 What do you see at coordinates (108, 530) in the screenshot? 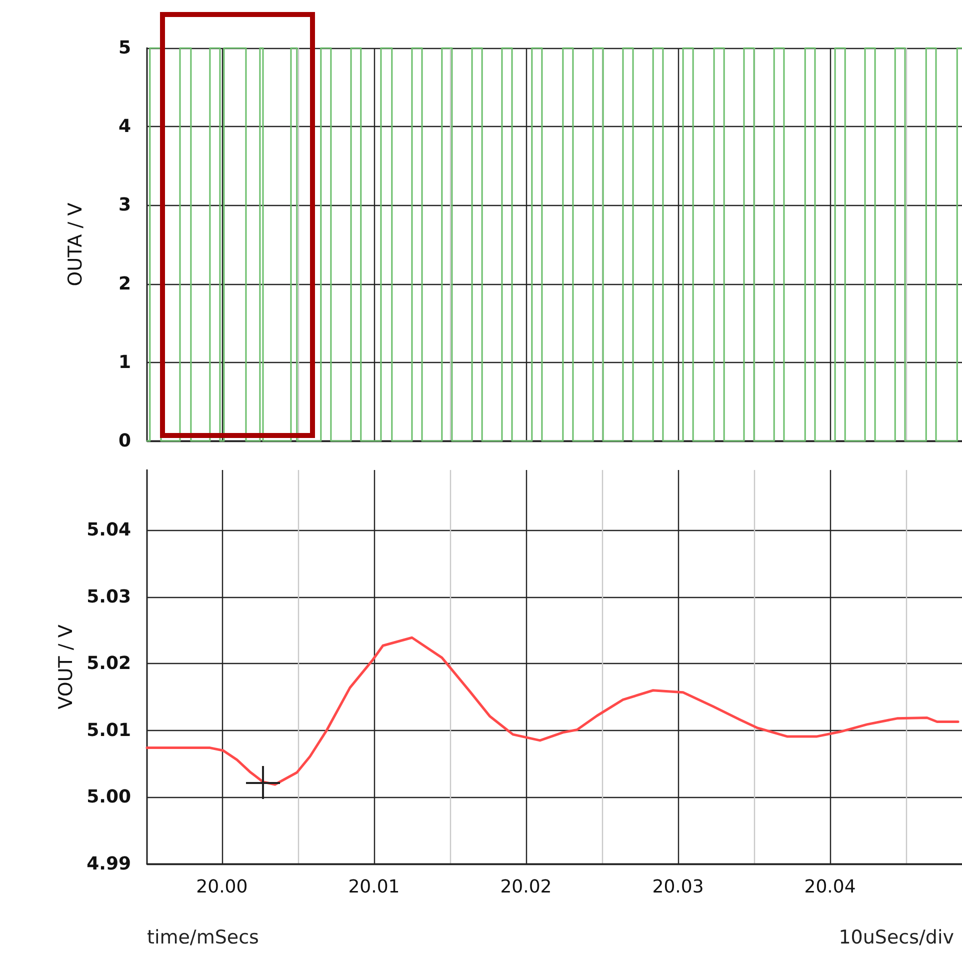
I see `y-tick-label: 5.04` at bounding box center [108, 530].